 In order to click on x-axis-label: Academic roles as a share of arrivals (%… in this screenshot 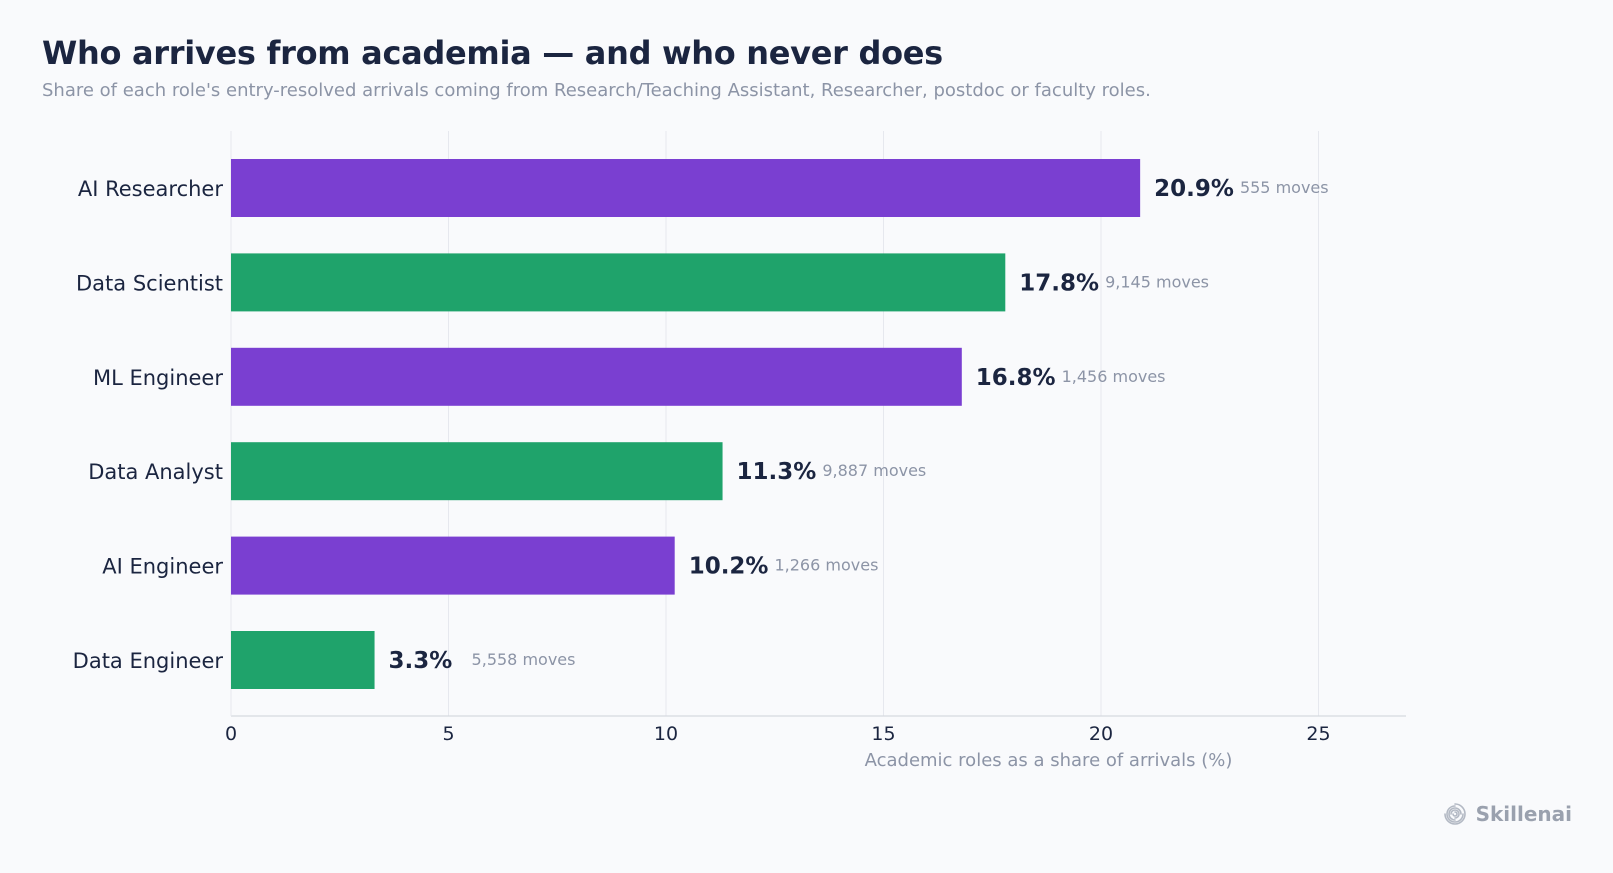, I will do `click(1049, 760)`.